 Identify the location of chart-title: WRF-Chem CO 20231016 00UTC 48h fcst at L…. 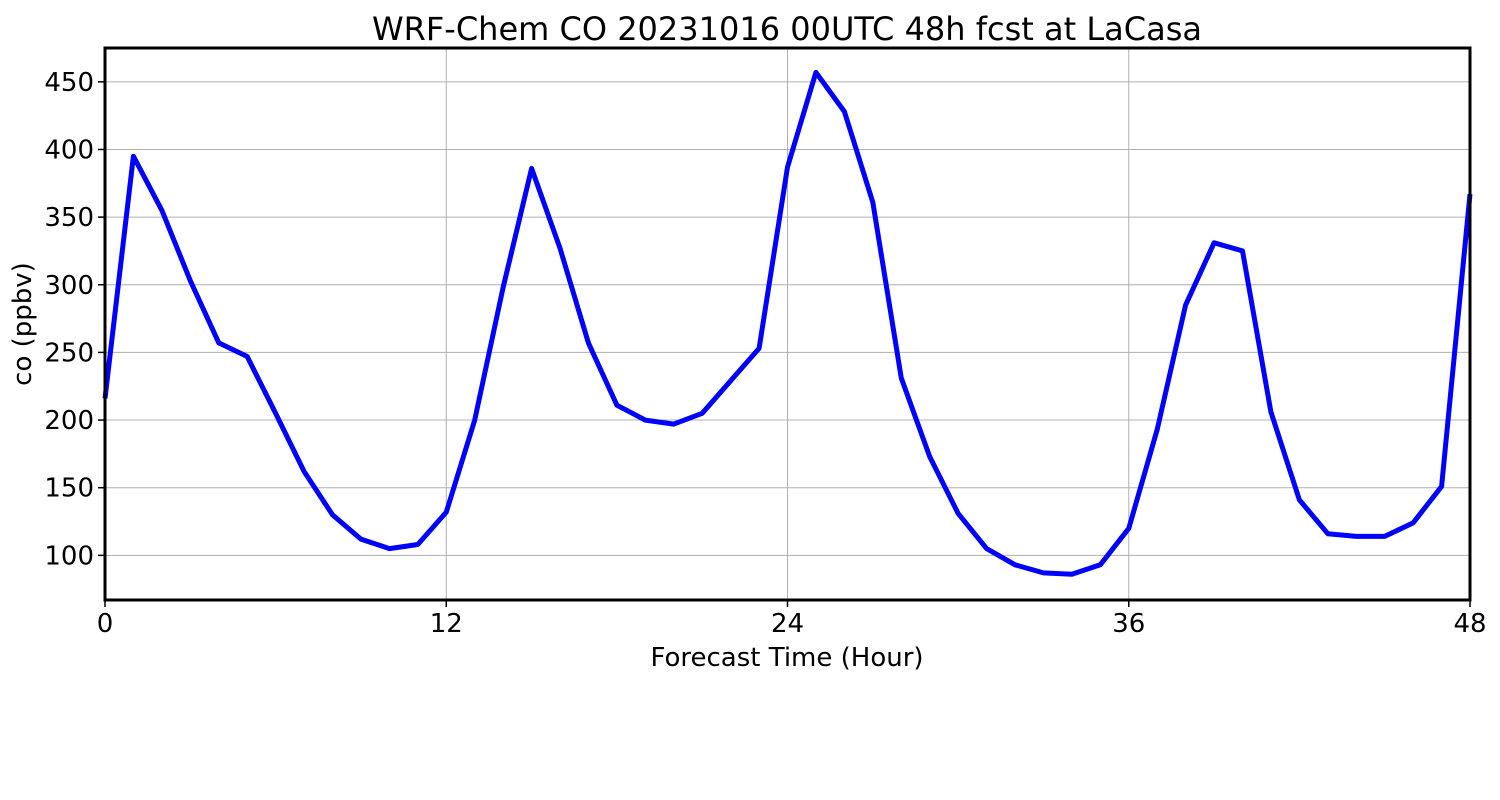
(787, 29).